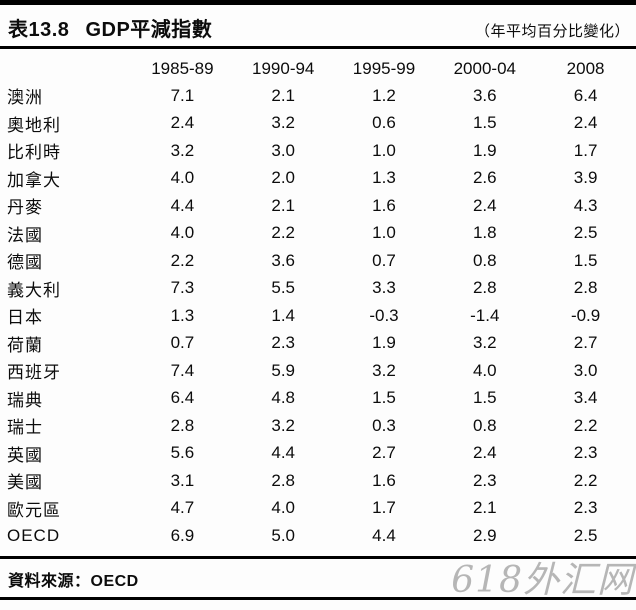  Describe the element at coordinates (318, 206) in the screenshot. I see `table-row: 丹麥 4.4 2.1 1.6 2.4 4.3` at that location.